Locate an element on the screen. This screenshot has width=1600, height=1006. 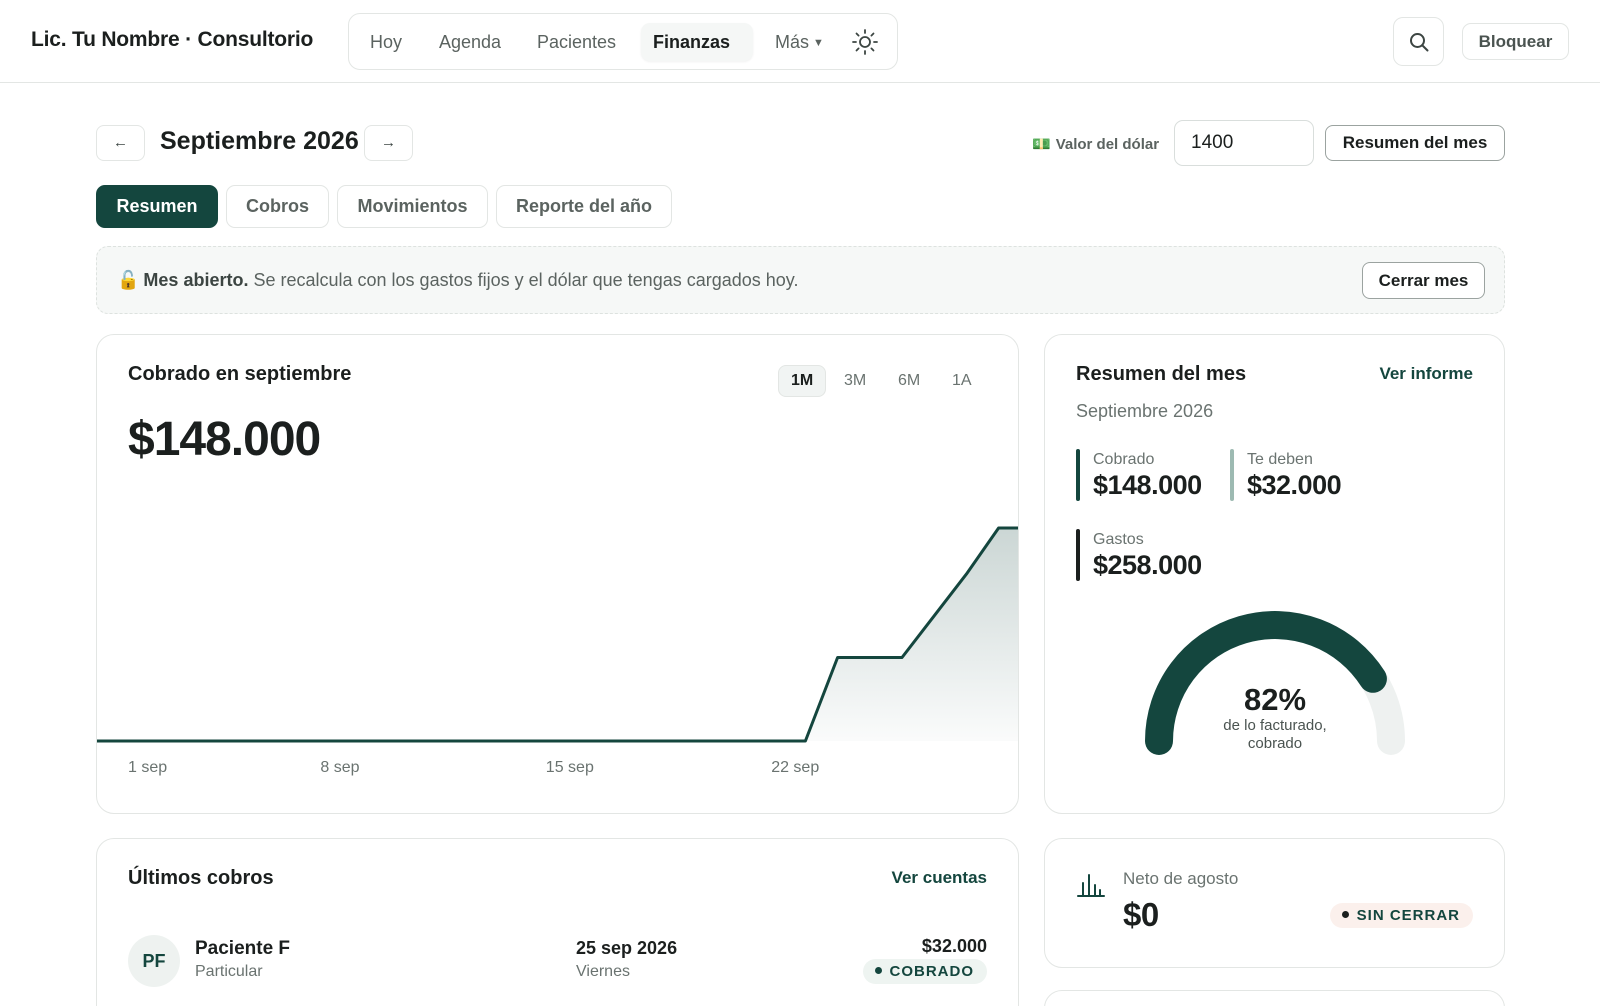
stat-gastos: Gastos $258.000 is located at coordinates (1139, 555).